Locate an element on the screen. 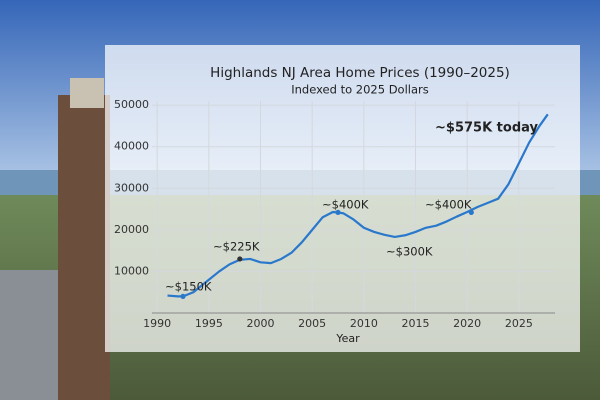 The width and height of the screenshot is (600, 400). y-tick-label: 30000 is located at coordinates (131, 187).